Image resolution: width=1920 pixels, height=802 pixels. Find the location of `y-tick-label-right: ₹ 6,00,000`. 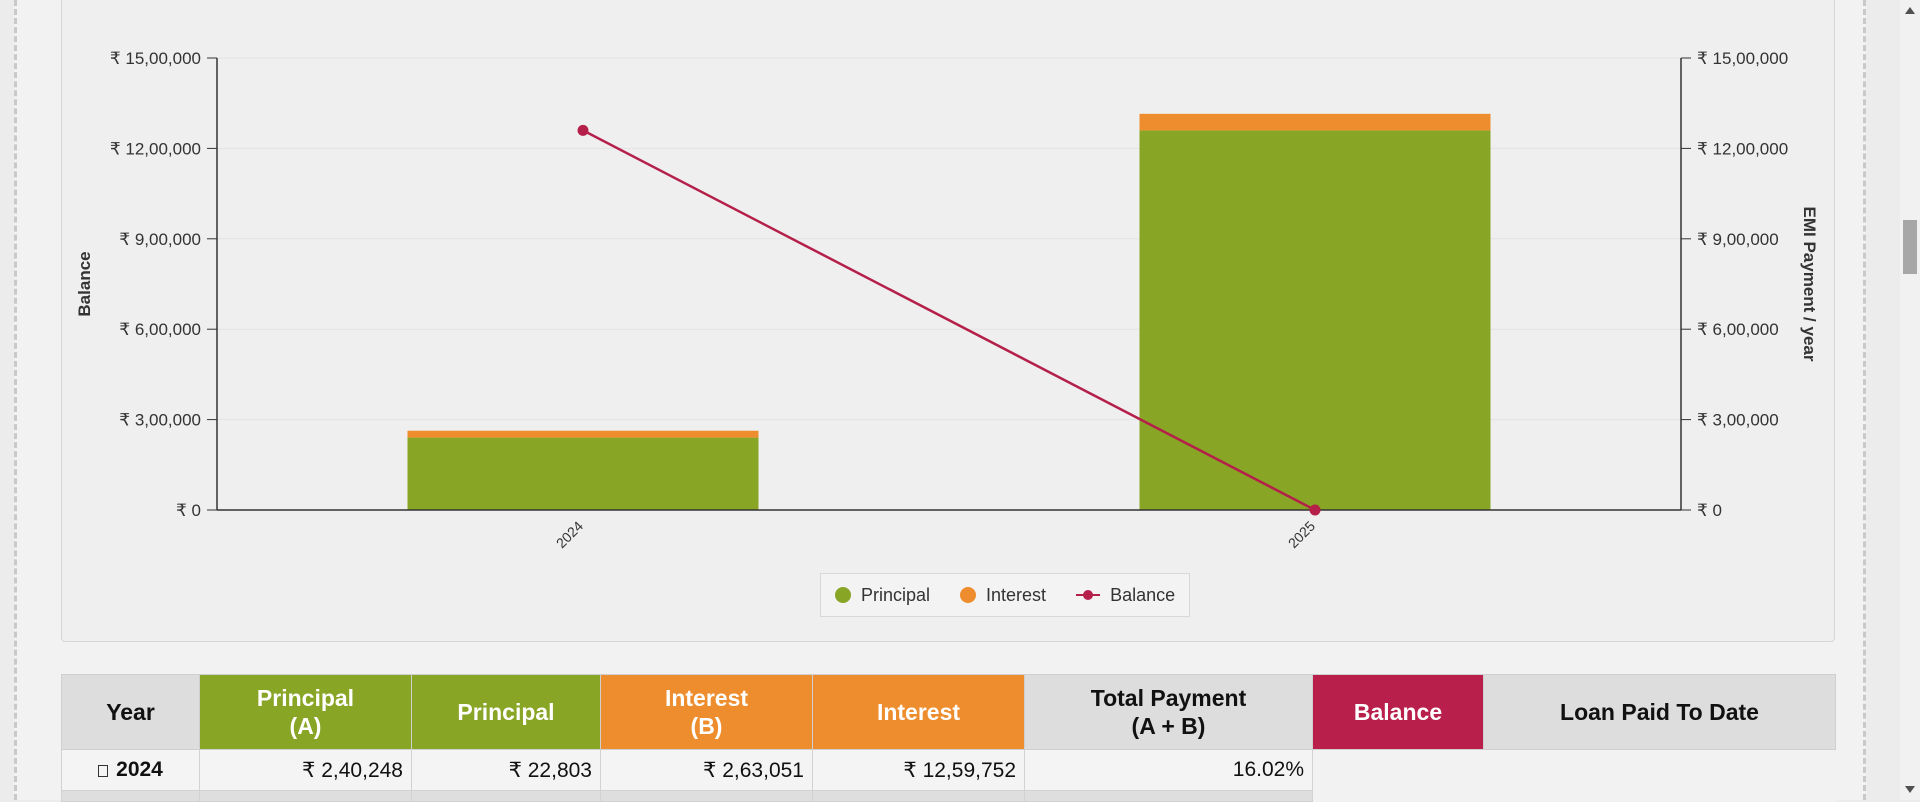

y-tick-label-right: ₹ 6,00,000 is located at coordinates (1738, 329).